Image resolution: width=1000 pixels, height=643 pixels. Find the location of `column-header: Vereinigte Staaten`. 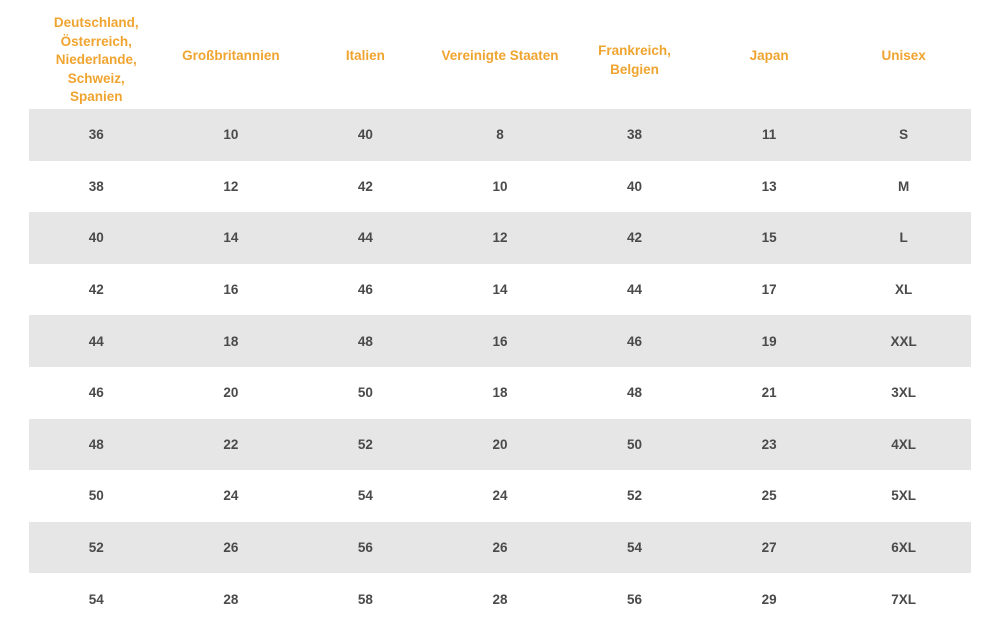

column-header: Vereinigte Staaten is located at coordinates (500, 55).